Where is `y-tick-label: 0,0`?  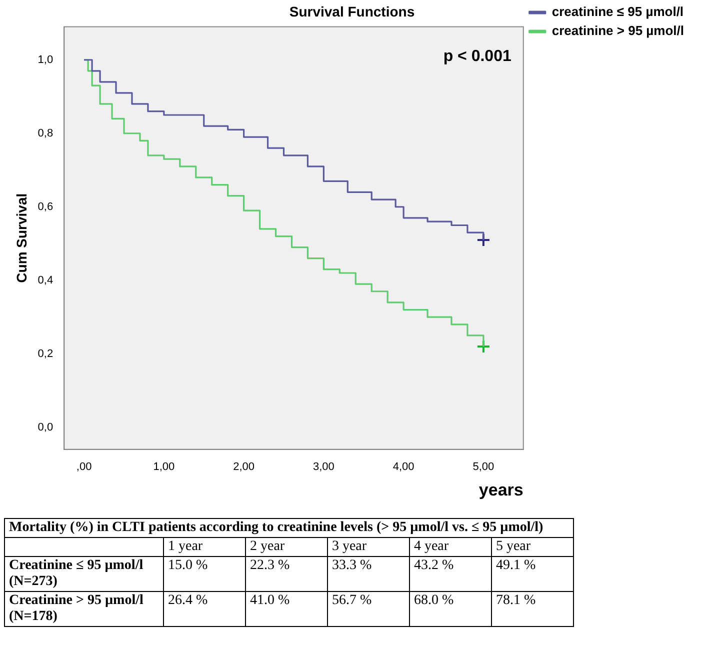
y-tick-label: 0,0 is located at coordinates (46, 427).